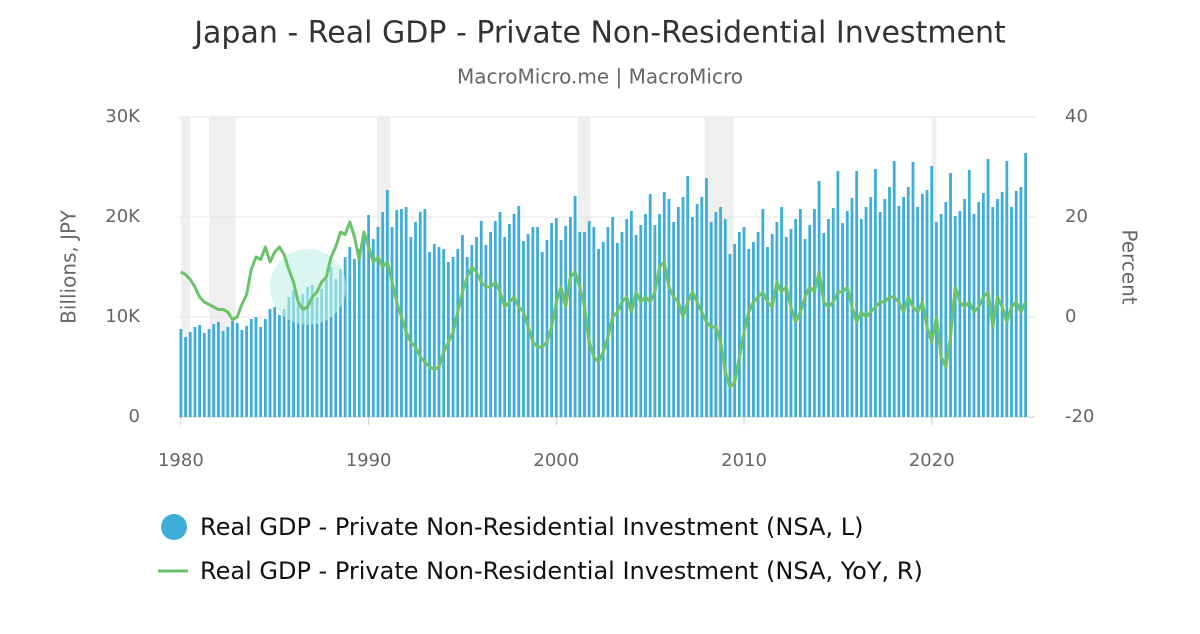  I want to click on y-tick-label: 30K, so click(123, 116).